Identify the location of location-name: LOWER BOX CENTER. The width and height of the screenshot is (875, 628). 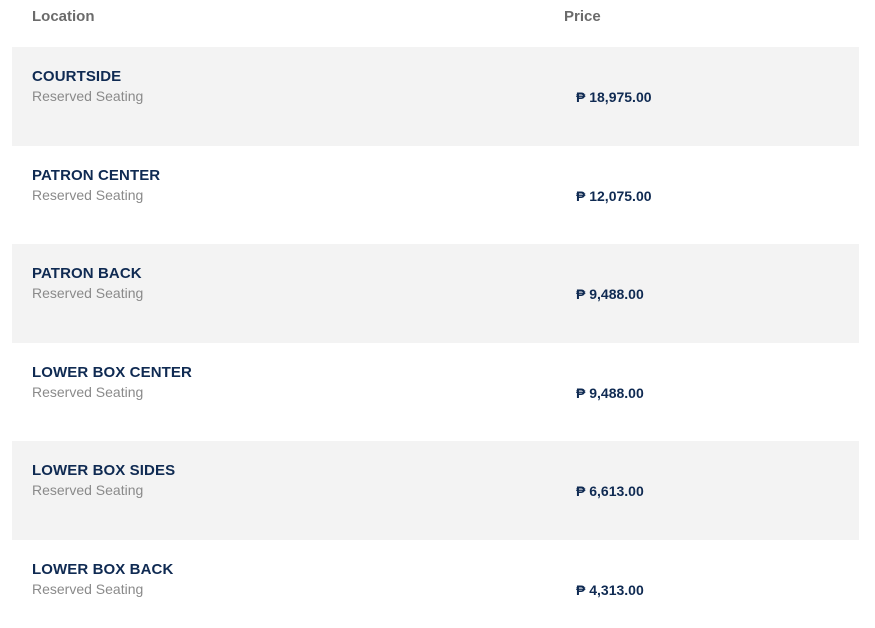
(112, 372).